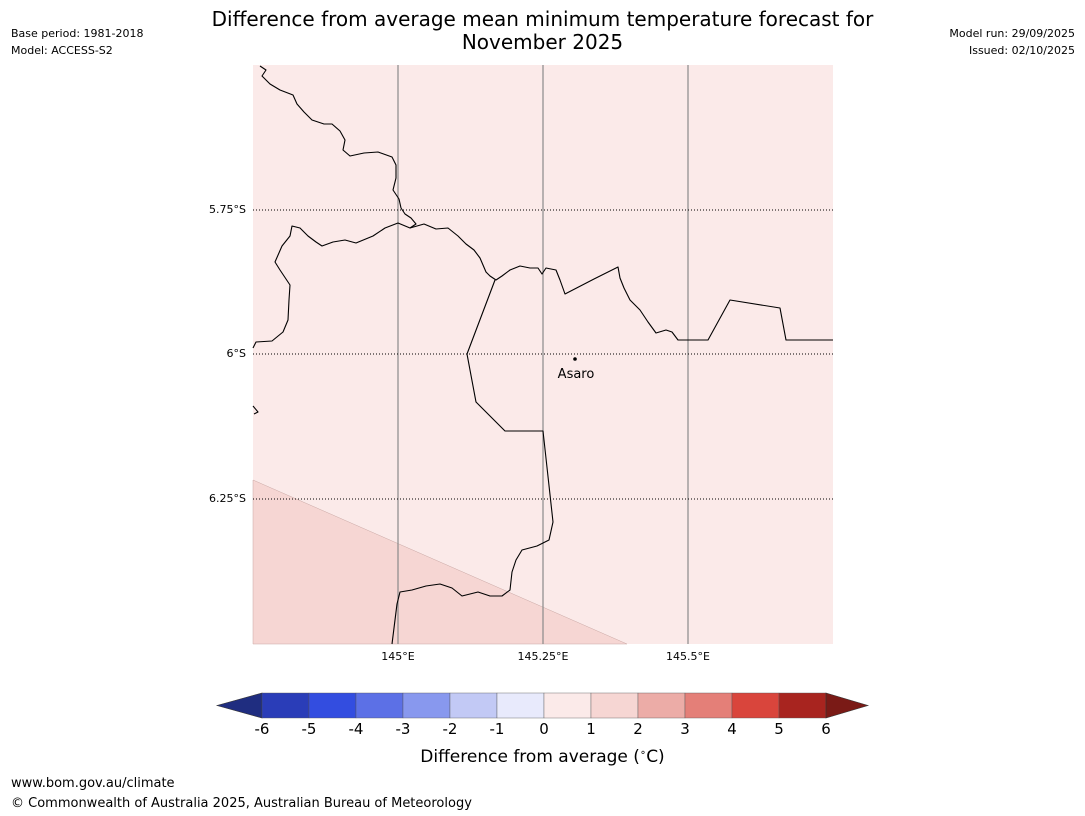 The height and width of the screenshot is (816, 1085). I want to click on colorbar-tick-label: -6, so click(262, 729).